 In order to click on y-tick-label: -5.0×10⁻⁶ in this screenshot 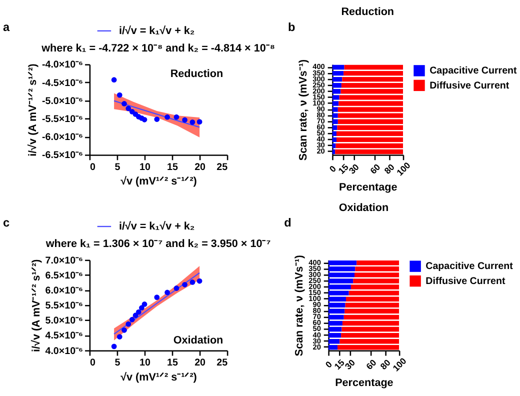, I will do `click(63, 101)`.